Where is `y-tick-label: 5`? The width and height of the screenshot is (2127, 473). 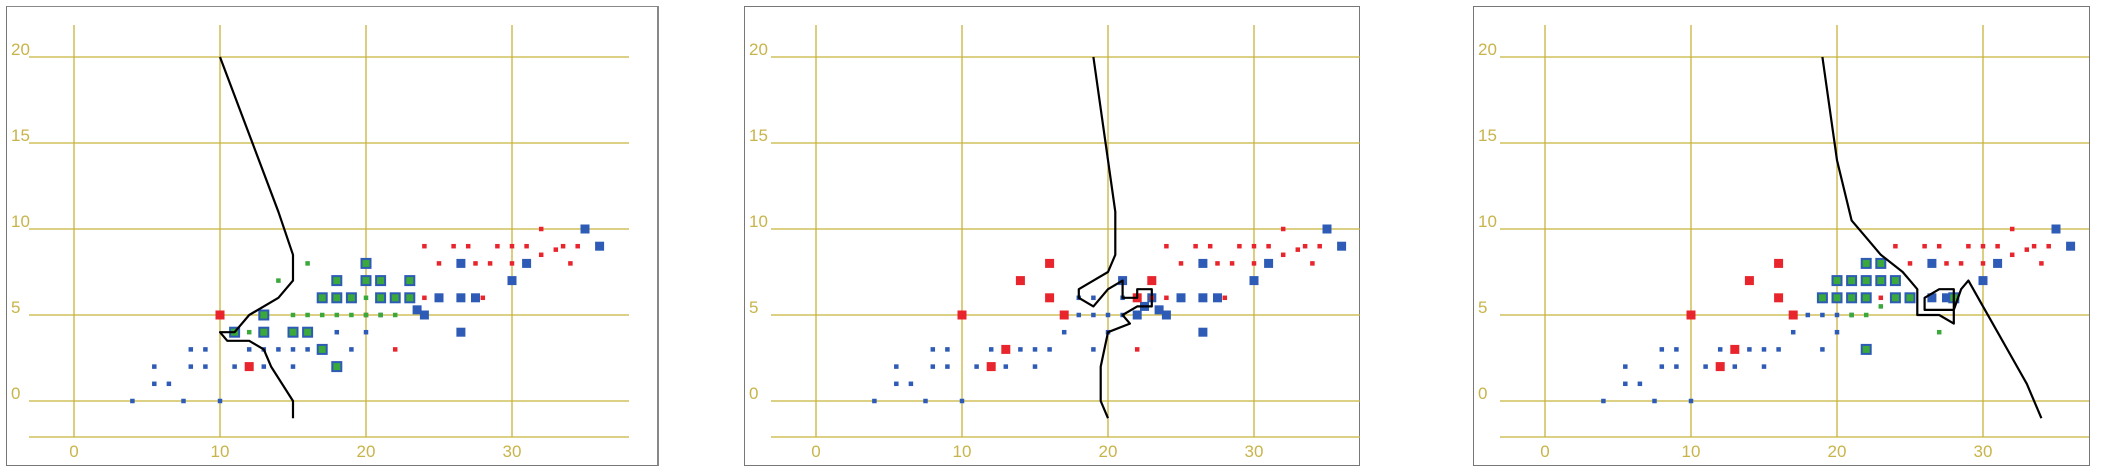 y-tick-label: 5 is located at coordinates (1482, 307).